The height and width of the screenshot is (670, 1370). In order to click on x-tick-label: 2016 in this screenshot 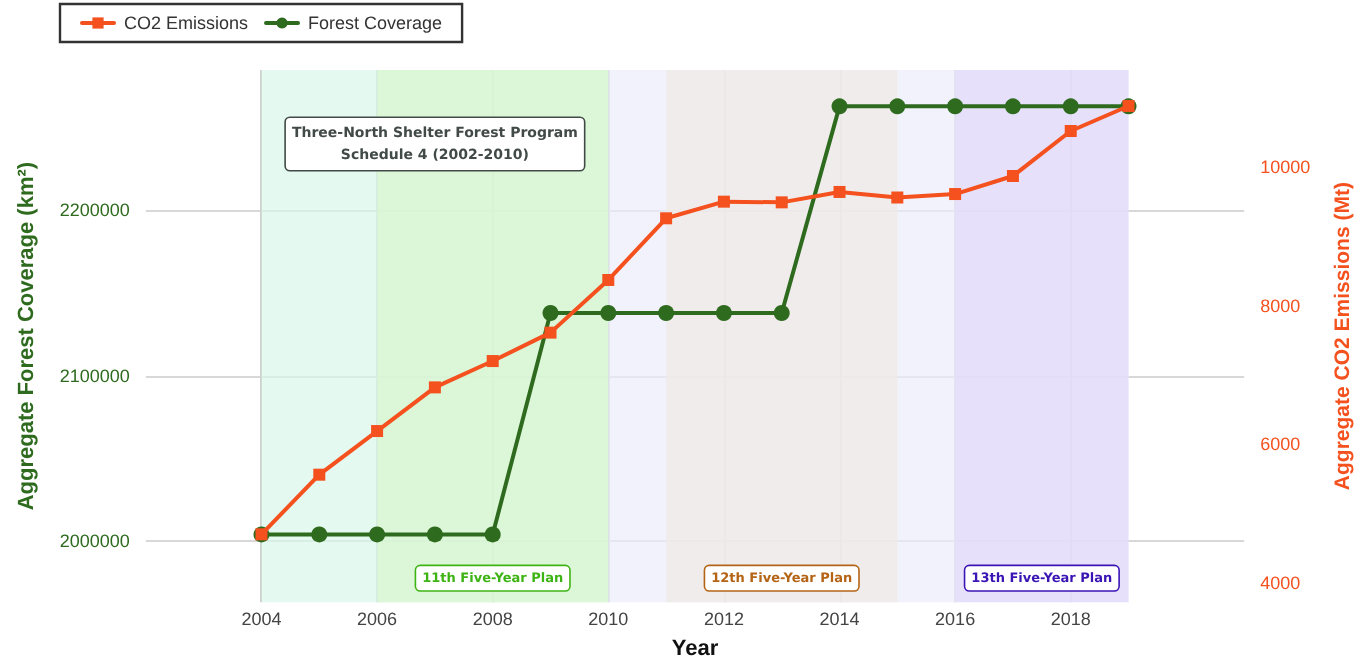, I will do `click(955, 619)`.